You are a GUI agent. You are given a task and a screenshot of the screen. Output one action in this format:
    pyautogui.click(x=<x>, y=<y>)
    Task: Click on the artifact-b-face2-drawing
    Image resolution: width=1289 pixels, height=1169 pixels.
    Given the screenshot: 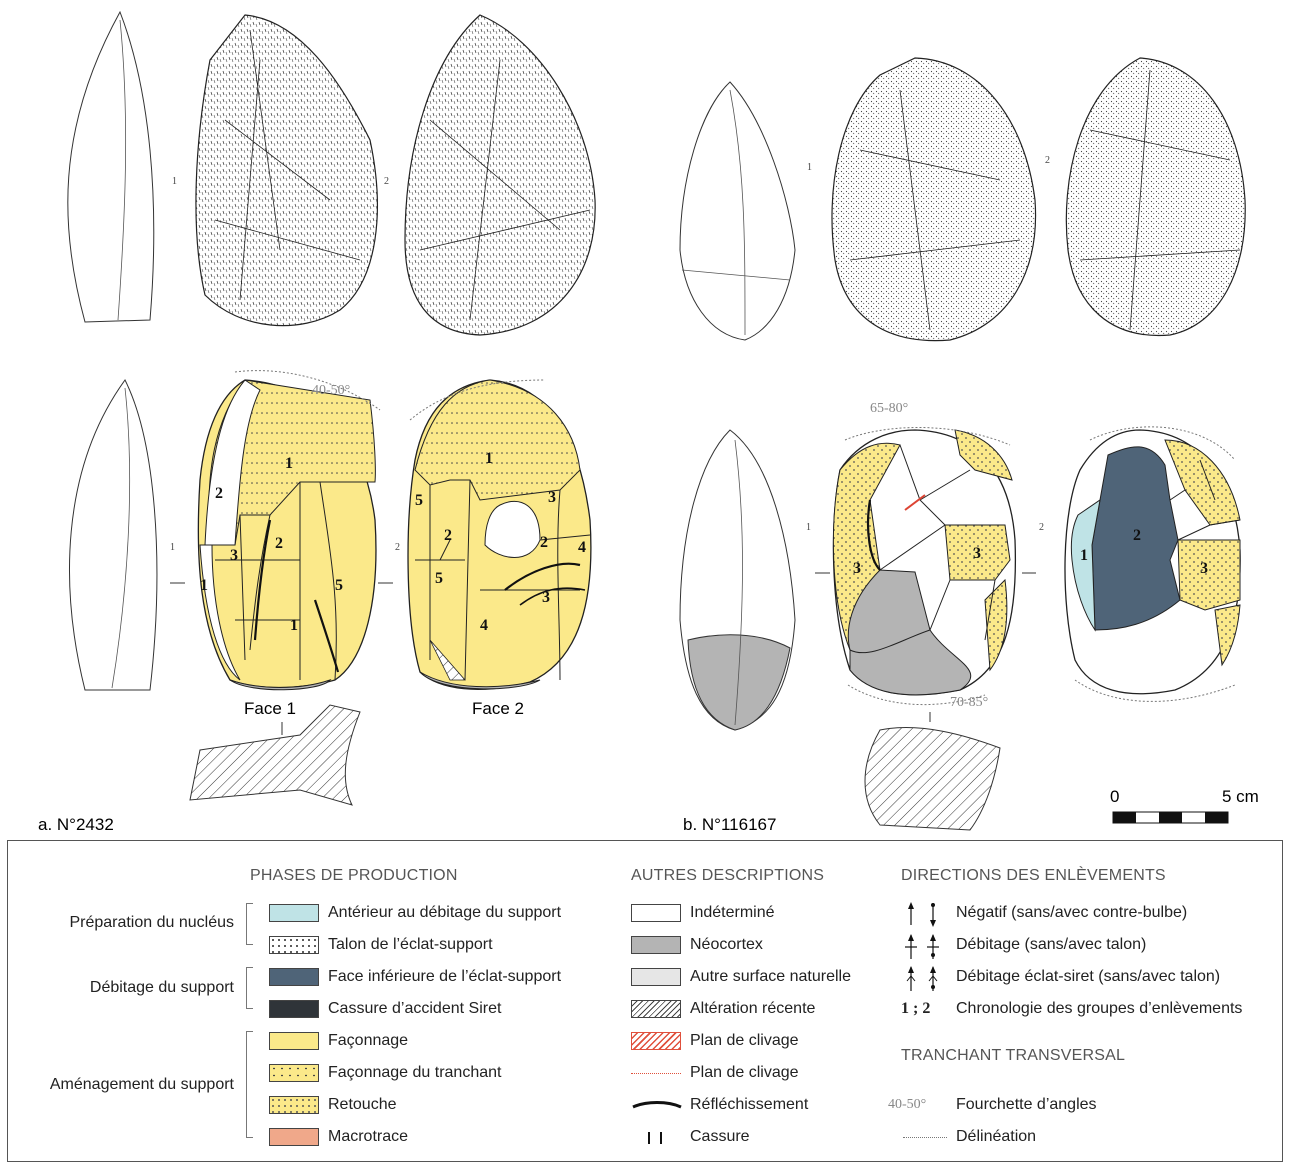 What is the action you would take?
    pyautogui.click(x=1155, y=197)
    